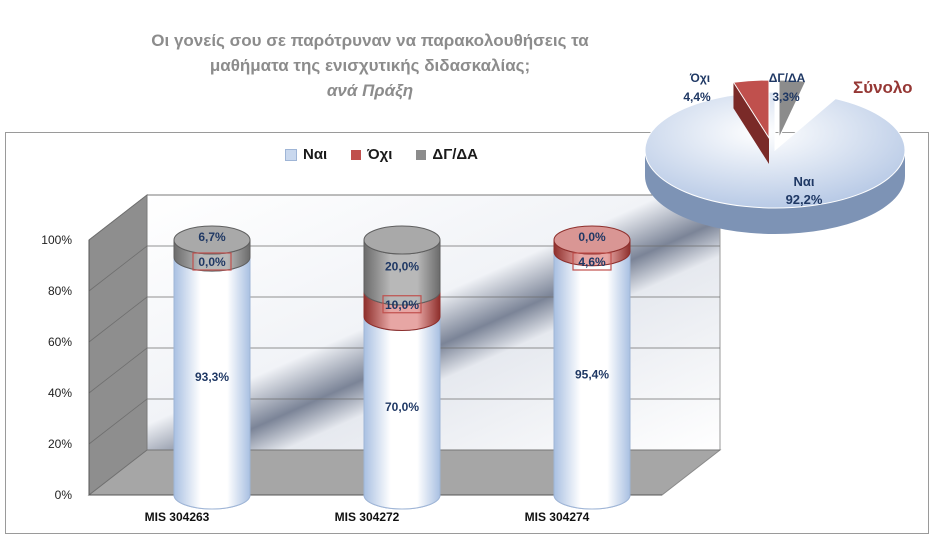  I want to click on legend-swatch-nai, so click(291, 154).